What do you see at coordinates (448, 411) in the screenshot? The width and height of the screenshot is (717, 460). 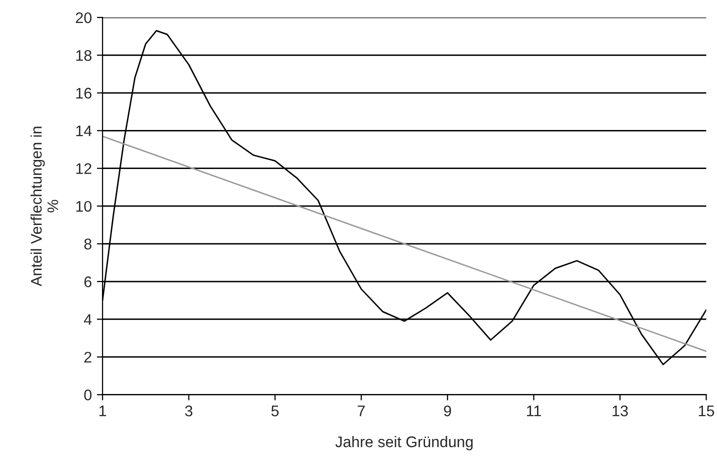 I see `x-tick-label: 9` at bounding box center [448, 411].